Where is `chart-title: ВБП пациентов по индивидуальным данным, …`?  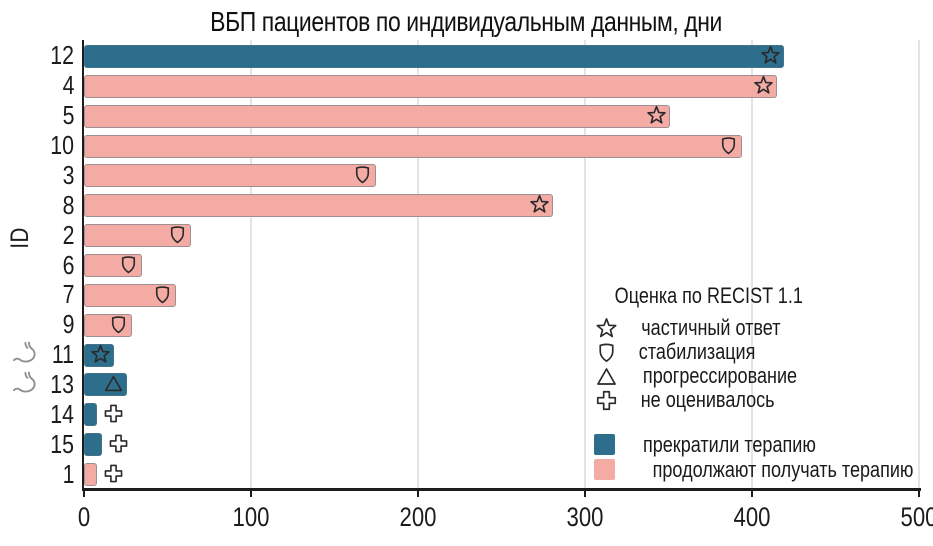 chart-title: ВБП пациентов по индивидуальным данным, … is located at coordinates (466, 21).